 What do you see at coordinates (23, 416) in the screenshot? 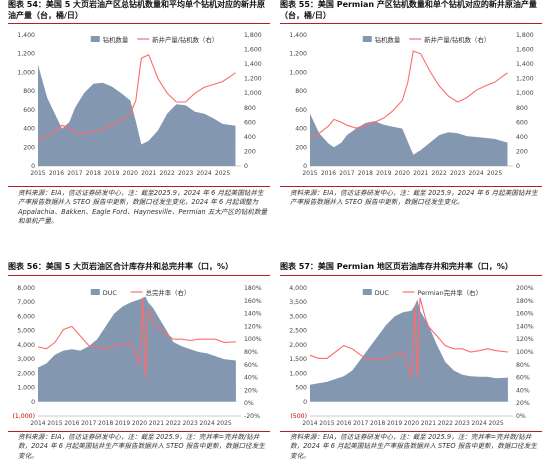
I see `y-left-tick-label: (1,000)` at bounding box center [23, 416].